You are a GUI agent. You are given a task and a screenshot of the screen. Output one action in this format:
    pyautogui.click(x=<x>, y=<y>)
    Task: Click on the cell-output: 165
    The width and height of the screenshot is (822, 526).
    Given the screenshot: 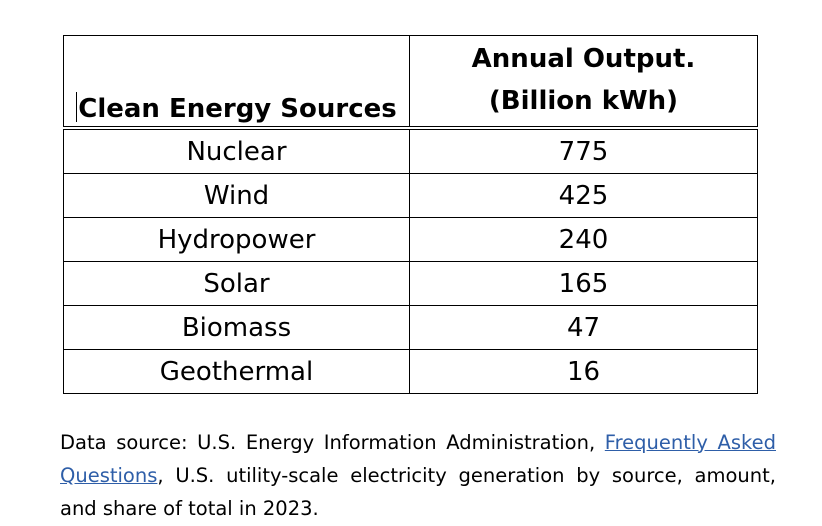 What is the action you would take?
    pyautogui.click(x=583, y=283)
    